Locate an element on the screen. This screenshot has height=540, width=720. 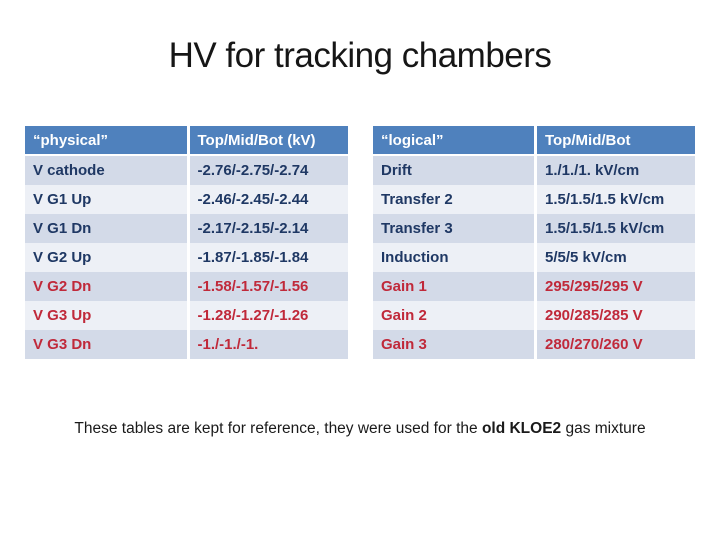
row-label: V G2 Up is located at coordinates (106, 257).